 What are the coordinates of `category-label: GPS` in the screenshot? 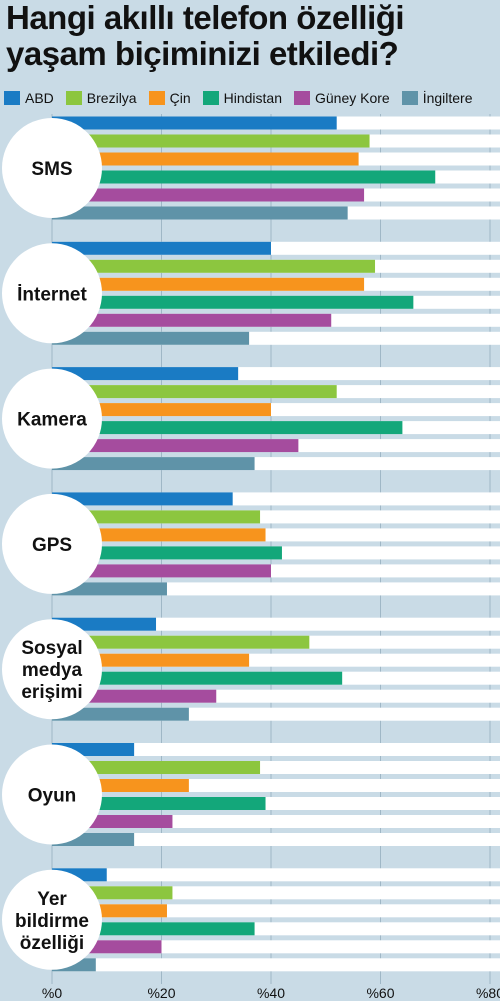 It's located at (52, 545).